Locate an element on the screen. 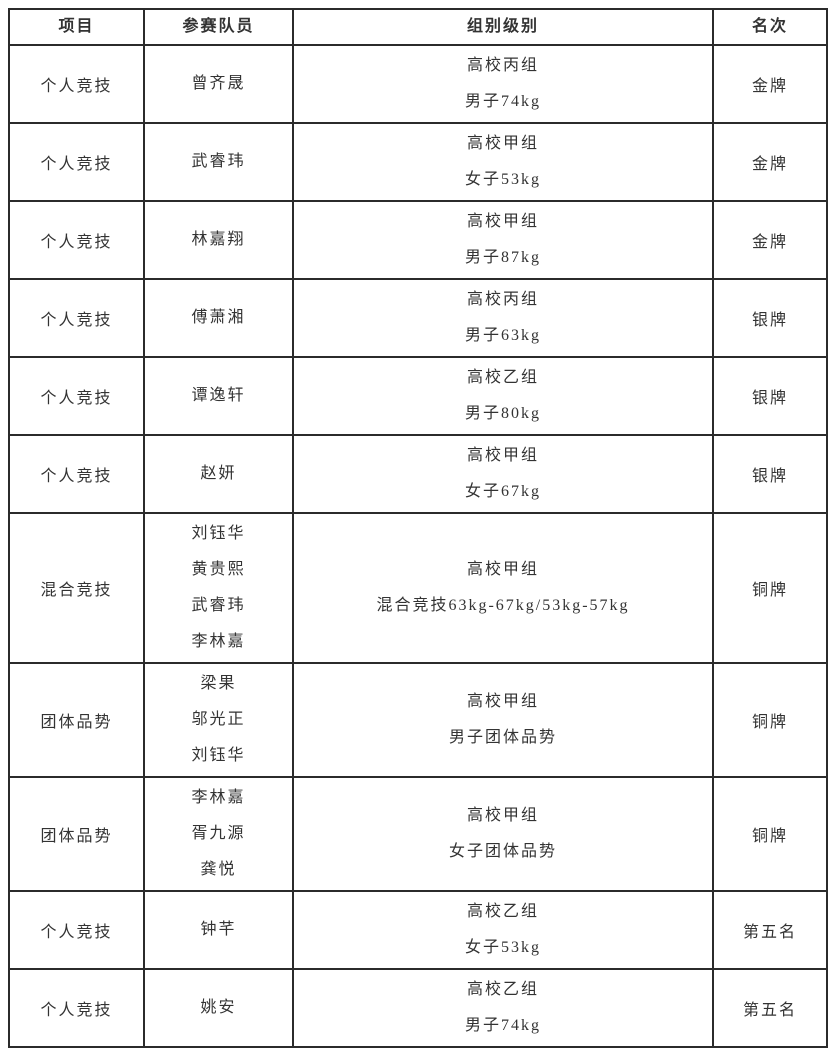 This screenshot has width=831, height=1048. members-cell: 姚安 is located at coordinates (218, 1008).